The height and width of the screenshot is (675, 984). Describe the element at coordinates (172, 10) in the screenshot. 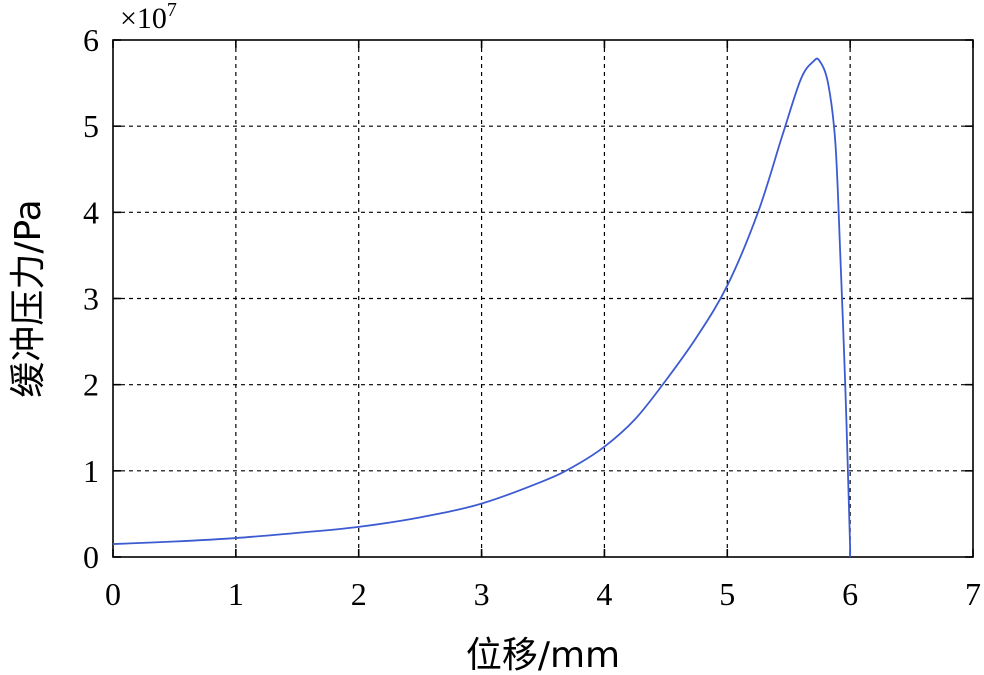

I see `y-exponent-power: 7` at that location.